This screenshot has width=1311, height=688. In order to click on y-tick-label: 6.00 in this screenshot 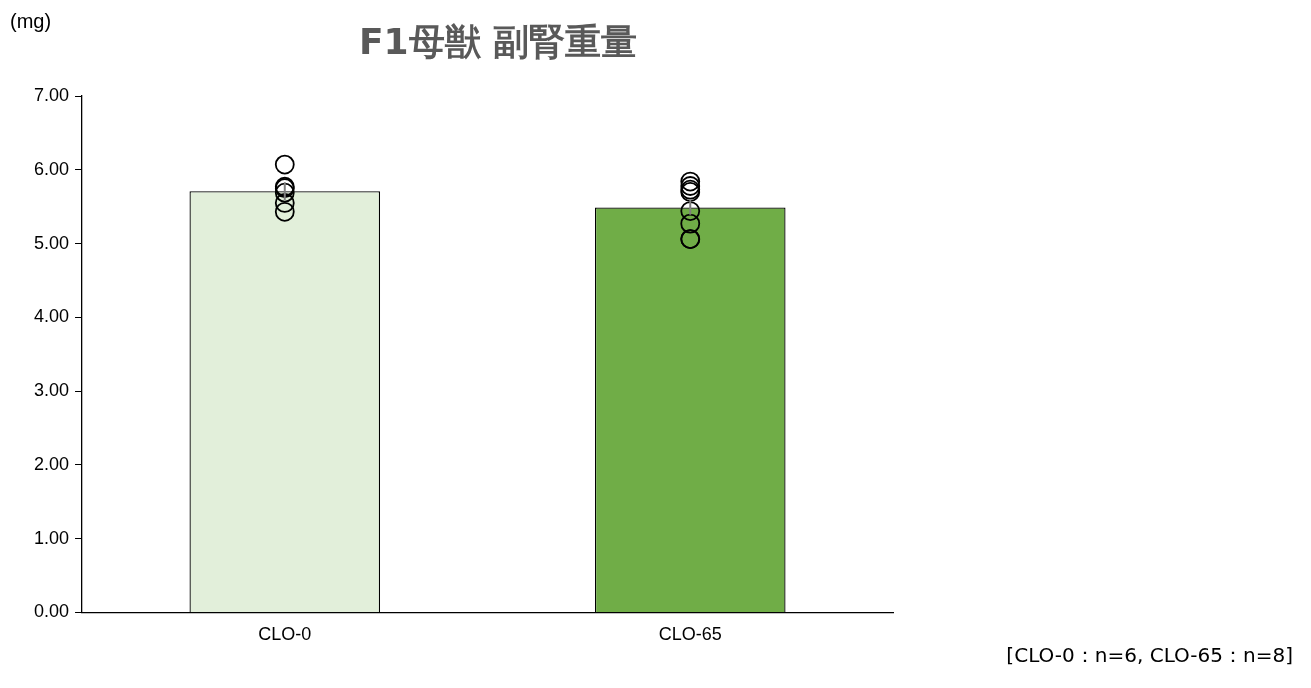, I will do `click(51, 168)`.